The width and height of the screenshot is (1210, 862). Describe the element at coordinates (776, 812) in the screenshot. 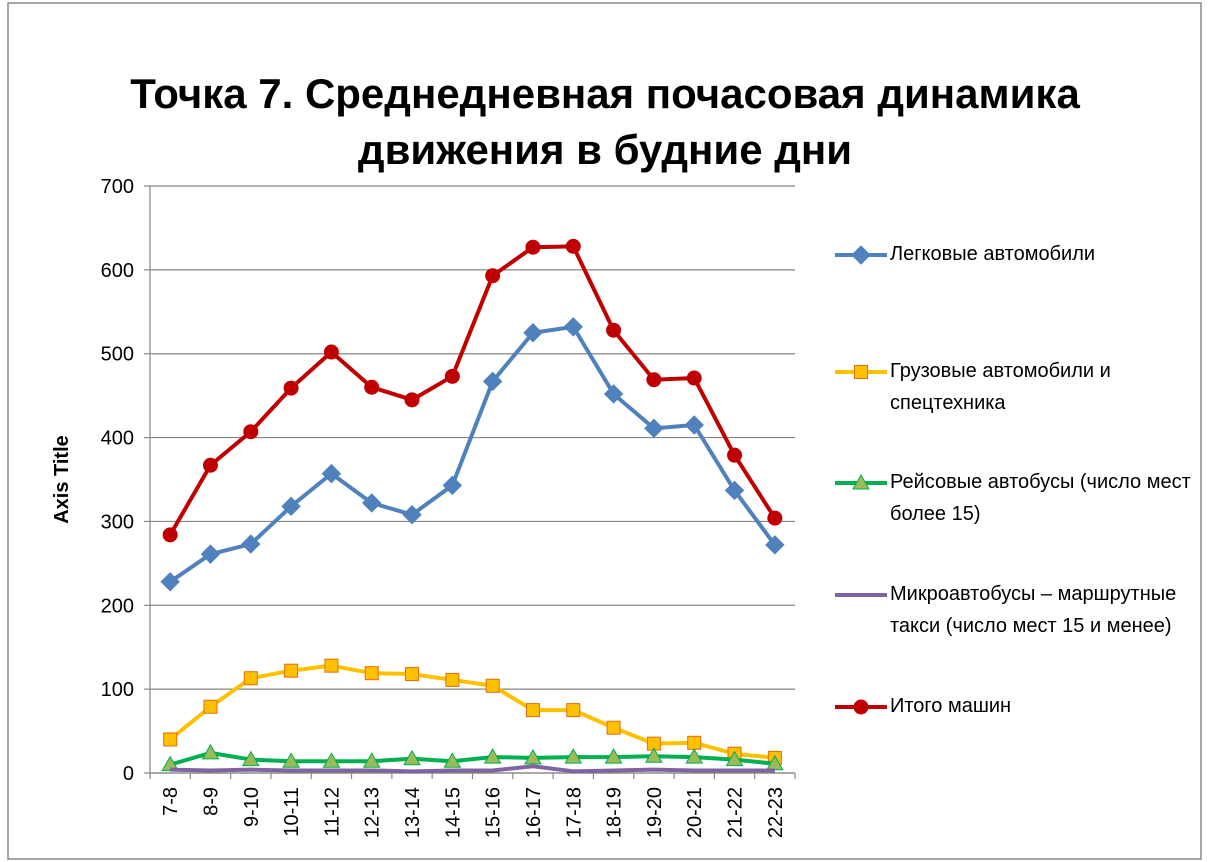

I see `x-tick-label: 22-23` at that location.